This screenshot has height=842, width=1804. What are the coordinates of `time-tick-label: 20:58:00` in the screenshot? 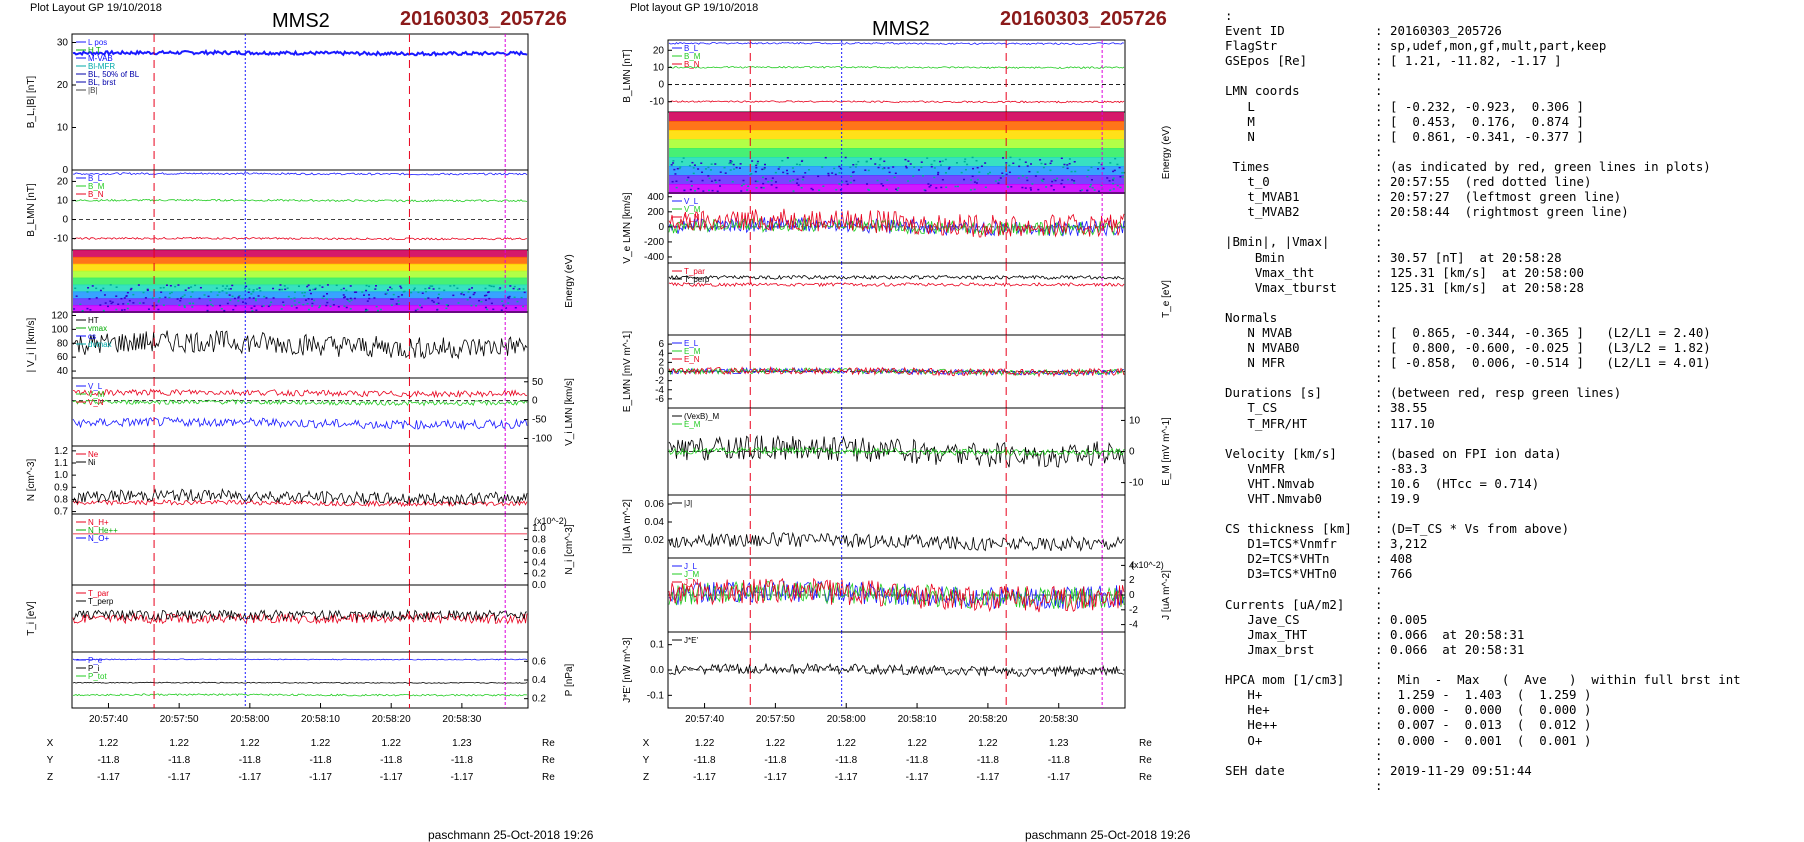 It's located at (249, 719).